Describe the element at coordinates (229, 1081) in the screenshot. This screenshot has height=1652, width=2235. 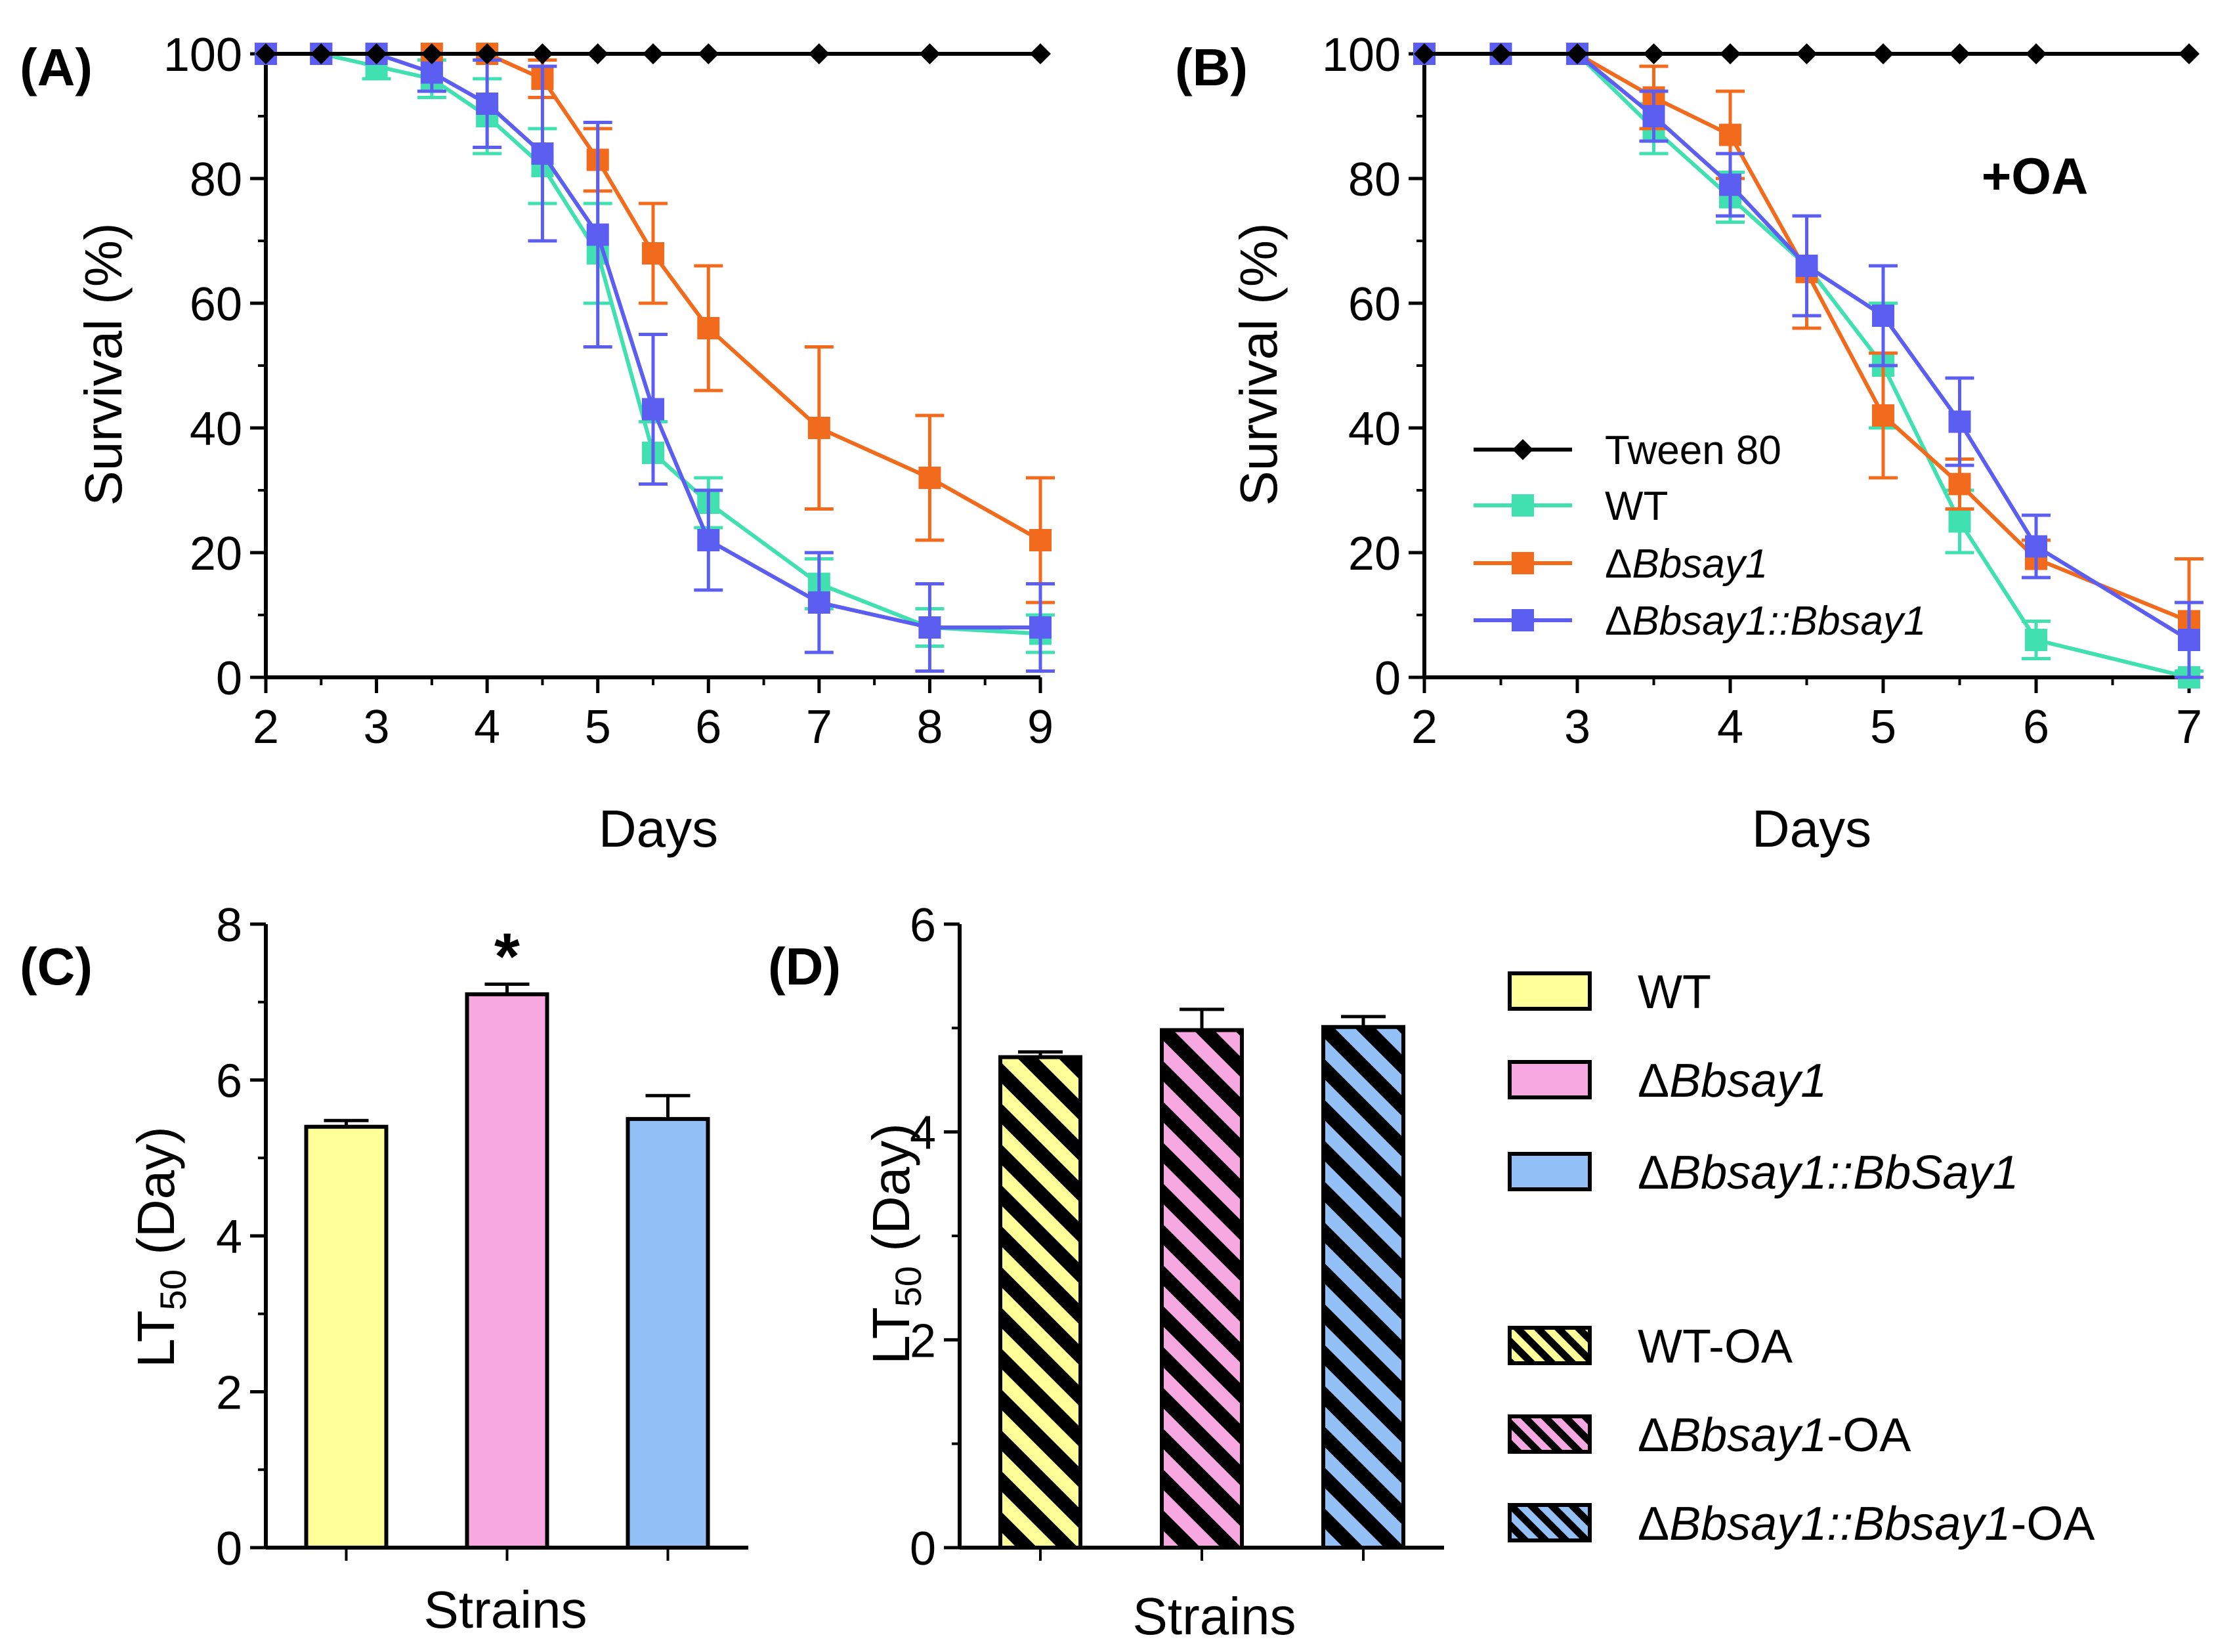
I see `panel-c-y-tick-label: 6` at that location.